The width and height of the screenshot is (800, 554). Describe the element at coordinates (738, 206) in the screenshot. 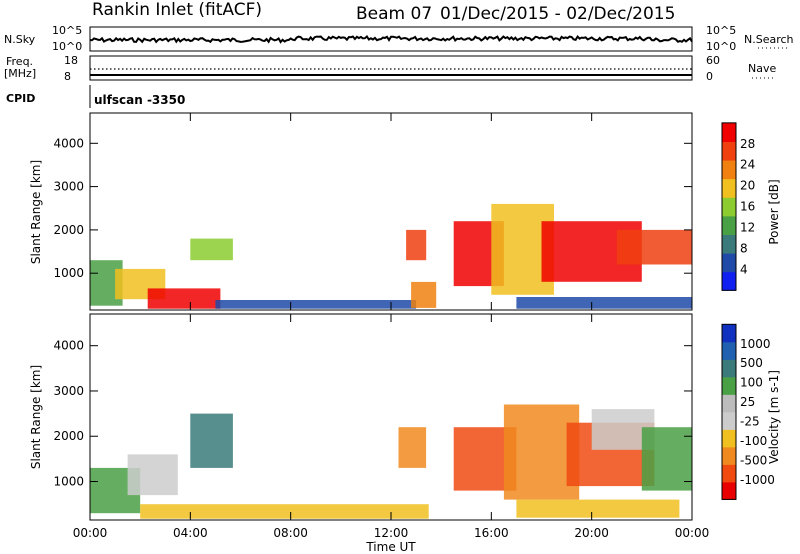

I see `power-colorbar: 28 24 20 16 12 8 4` at that location.